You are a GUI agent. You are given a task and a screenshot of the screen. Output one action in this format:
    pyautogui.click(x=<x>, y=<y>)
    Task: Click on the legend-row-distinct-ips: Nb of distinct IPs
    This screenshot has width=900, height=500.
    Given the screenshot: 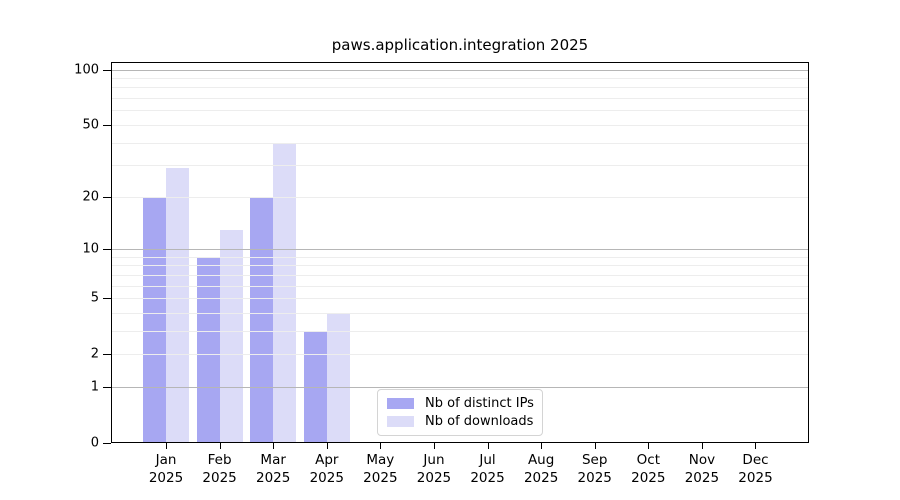 What is the action you would take?
    pyautogui.click(x=464, y=403)
    